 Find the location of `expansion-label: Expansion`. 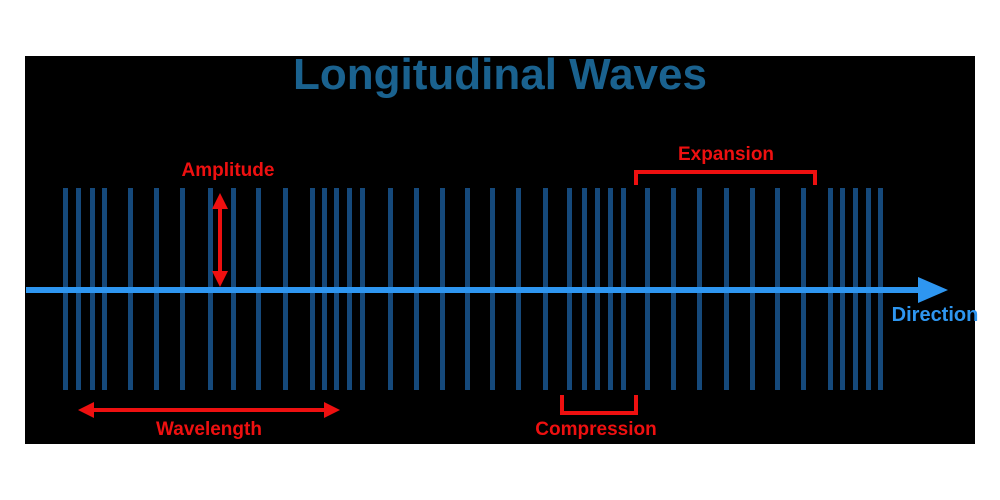

expansion-label: Expansion is located at coordinates (726, 154).